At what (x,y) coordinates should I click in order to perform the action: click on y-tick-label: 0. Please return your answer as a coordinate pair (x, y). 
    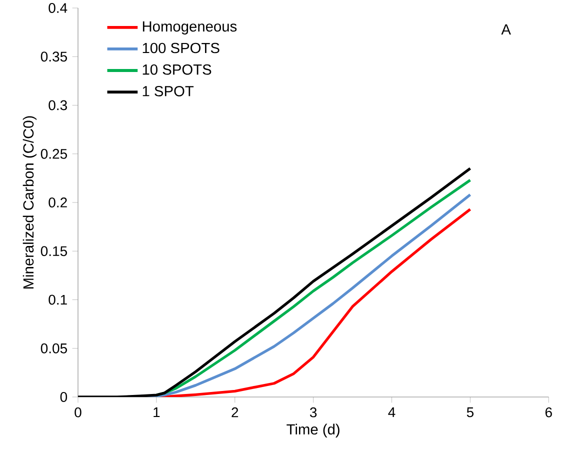
    Looking at the image, I should click on (64, 397).